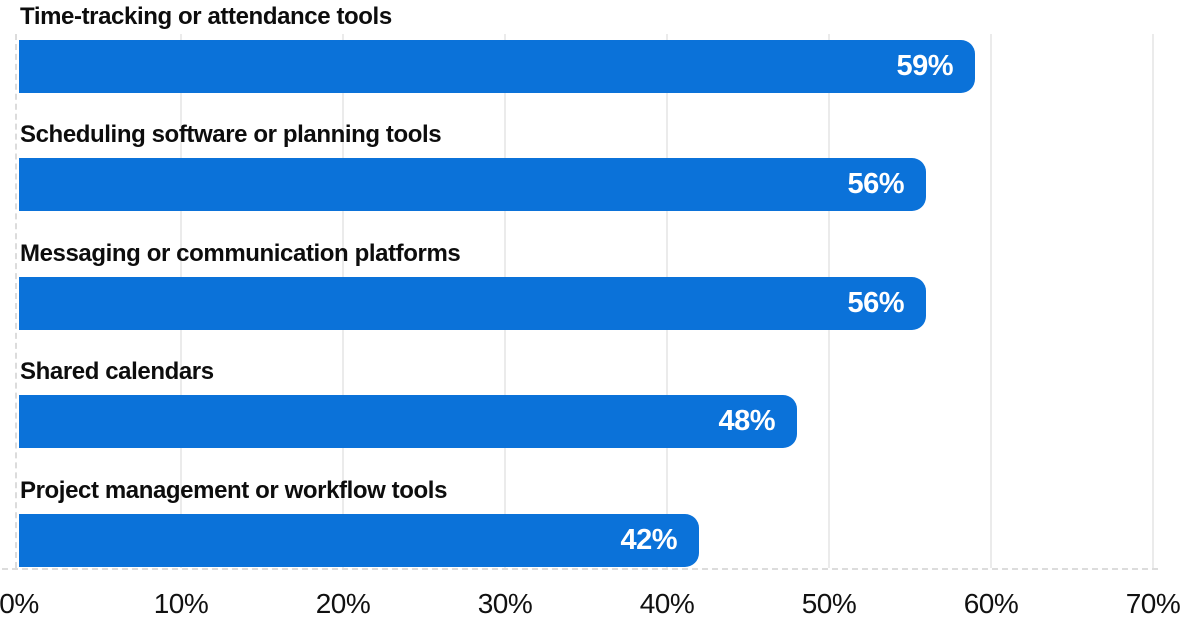  What do you see at coordinates (991, 603) in the screenshot?
I see `x-axis-tick-label: 60%` at bounding box center [991, 603].